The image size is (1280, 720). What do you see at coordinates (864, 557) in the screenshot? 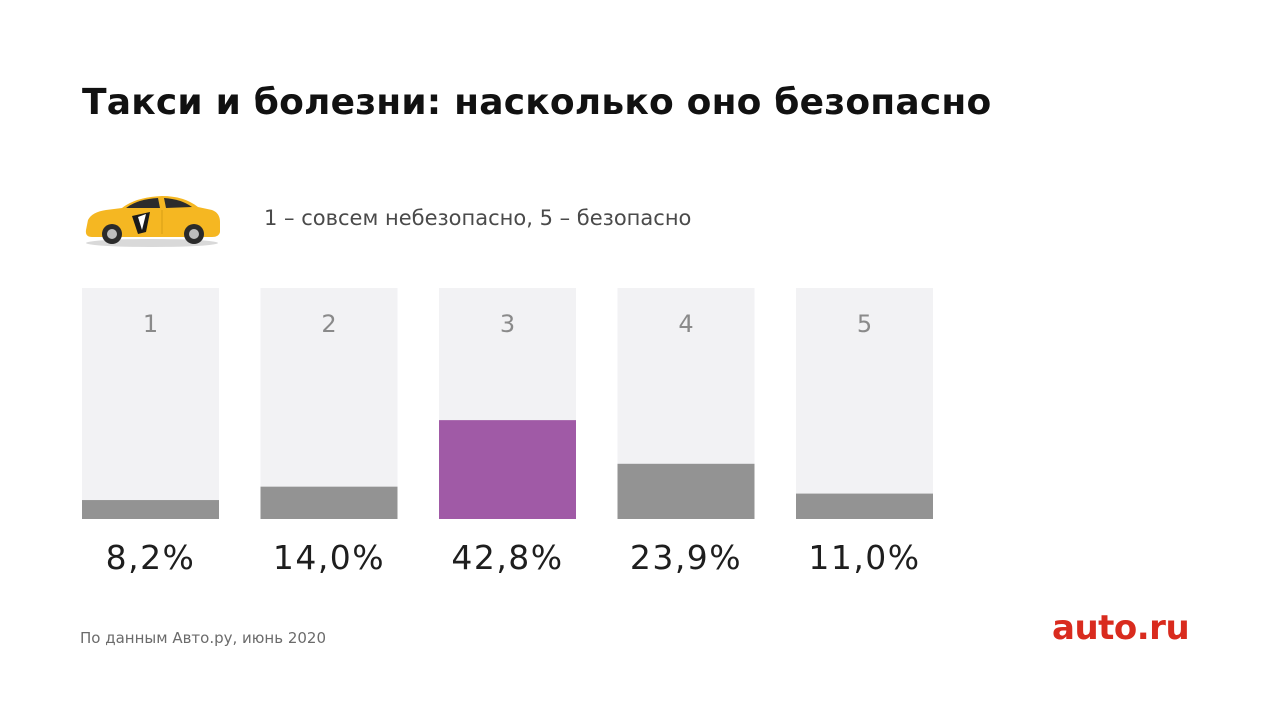
I see `value-label-5: 11,0%` at bounding box center [864, 557].